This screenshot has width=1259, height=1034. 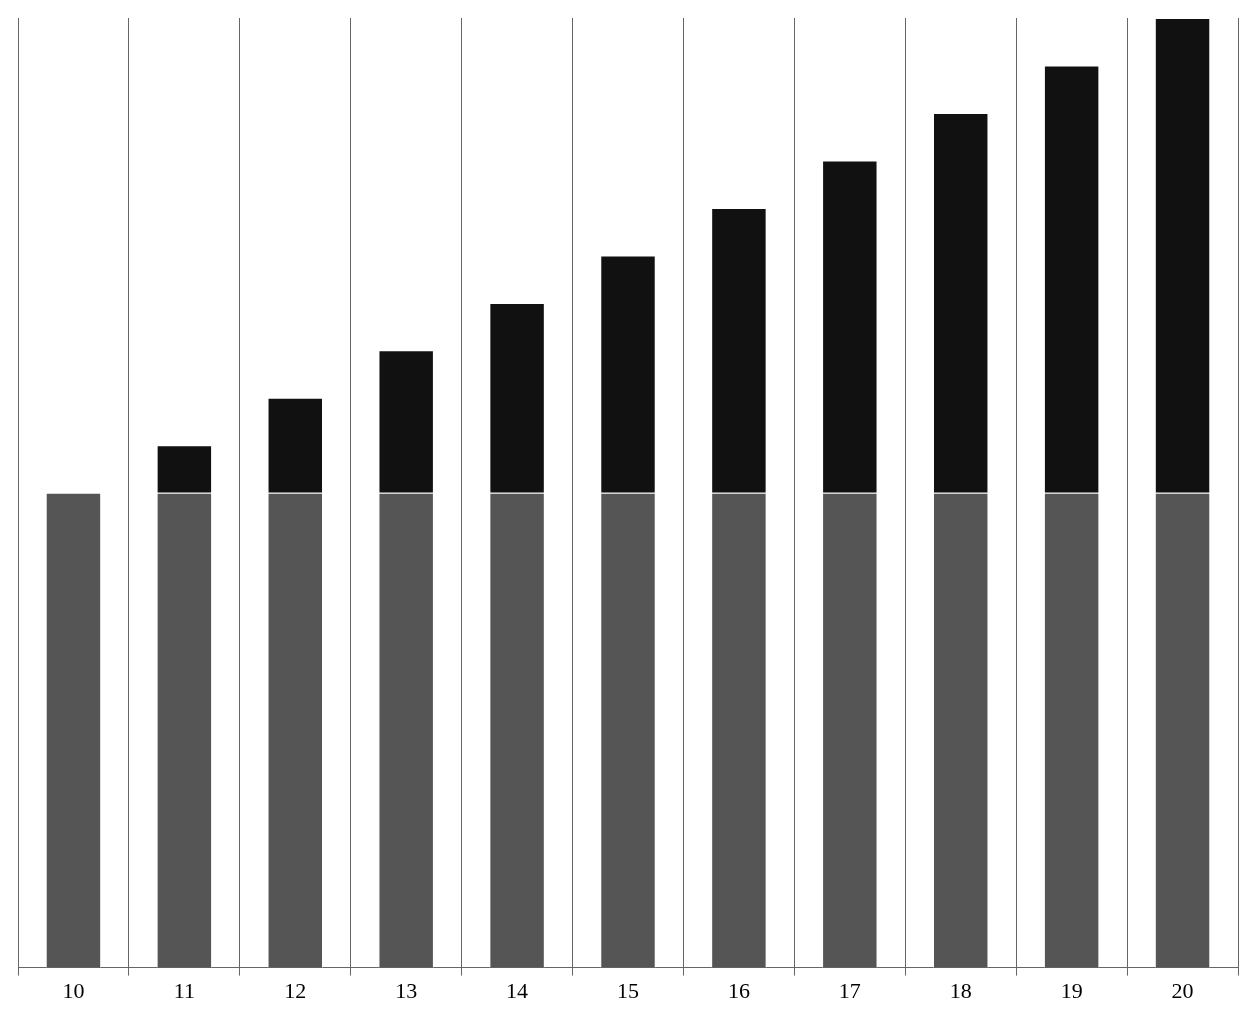 What do you see at coordinates (406, 990) in the screenshot?
I see `x-tick-label: 13` at bounding box center [406, 990].